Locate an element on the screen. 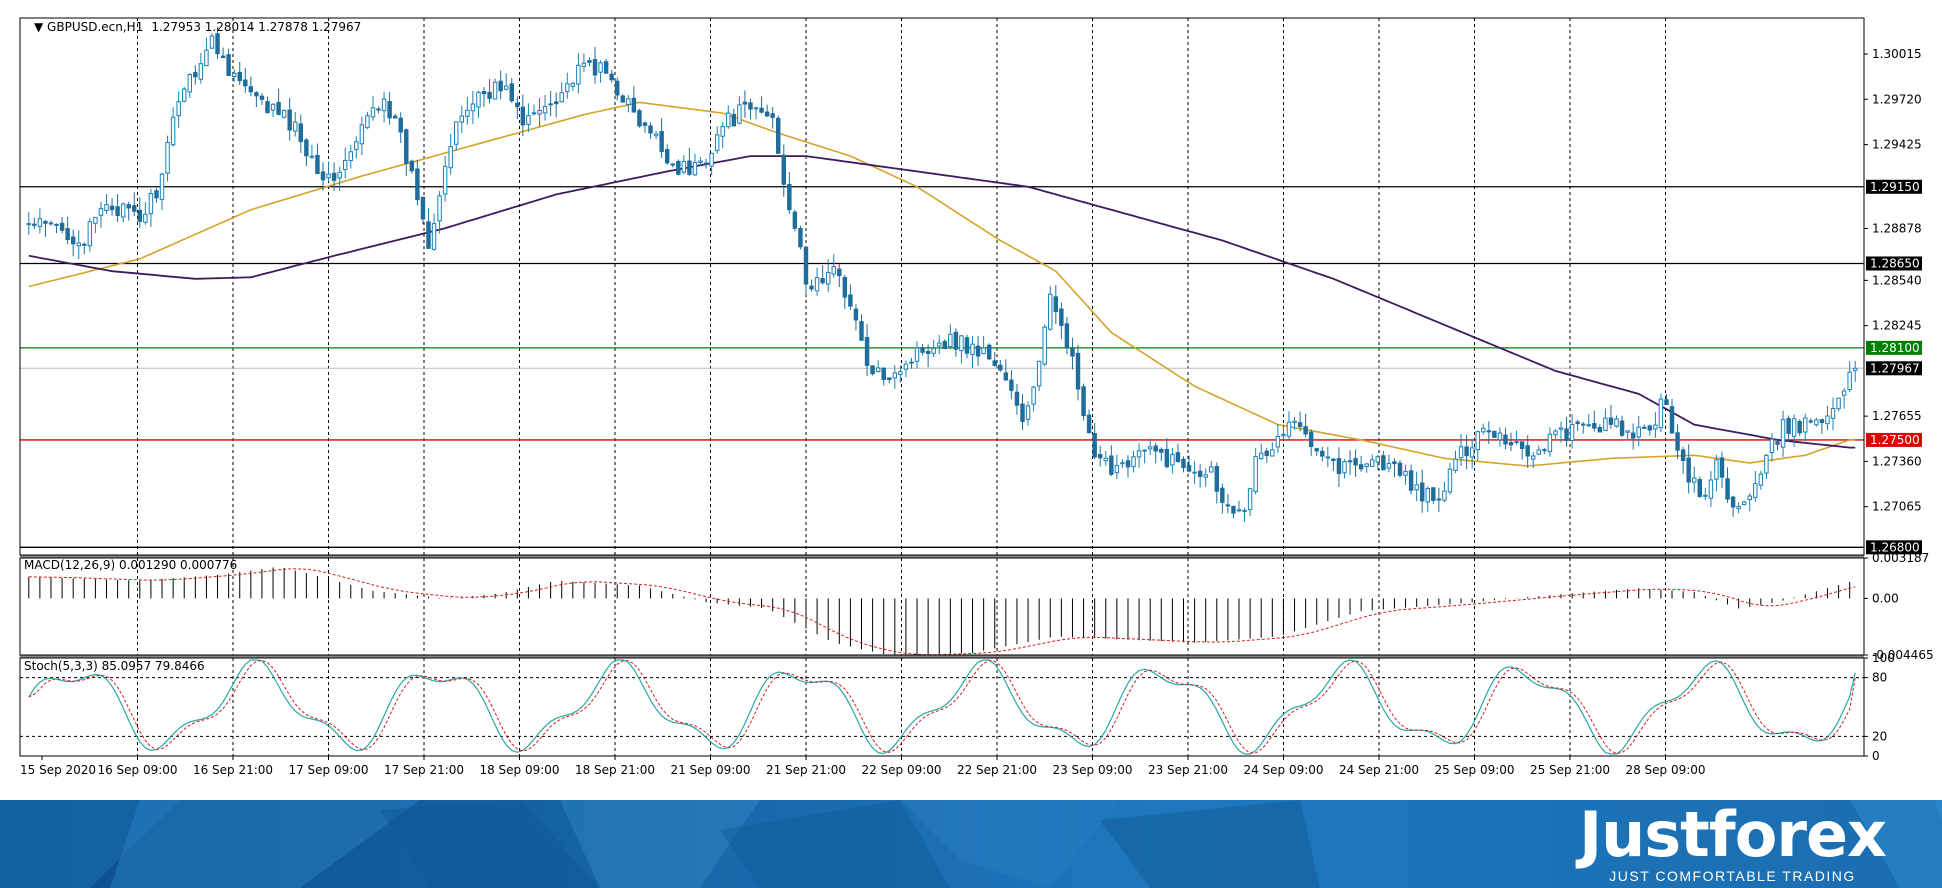 The image size is (1942, 888). macd-y-tick-label: 0.003187 is located at coordinates (1900, 558).